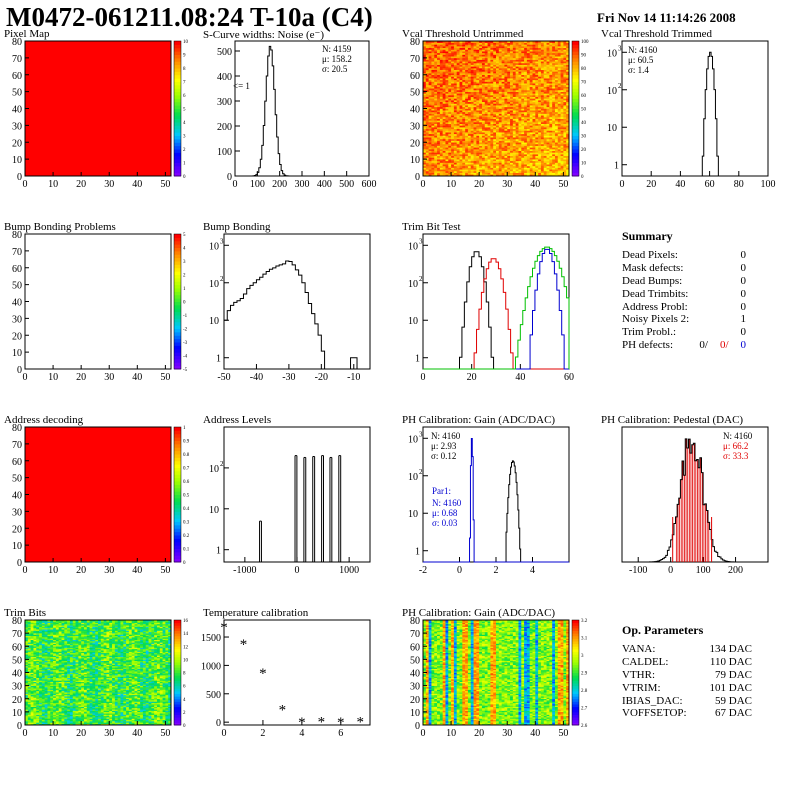 The width and height of the screenshot is (796, 799). What do you see at coordinates (109, 570) in the screenshot?
I see `x-tick-label: 30` at bounding box center [109, 570].